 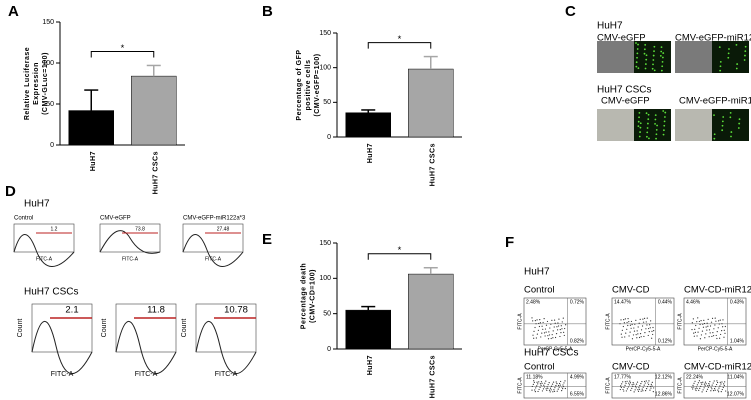 What do you see at coordinates (624, 90) in the screenshot?
I see `group-title: HuH7 CSCs` at bounding box center [624, 90].